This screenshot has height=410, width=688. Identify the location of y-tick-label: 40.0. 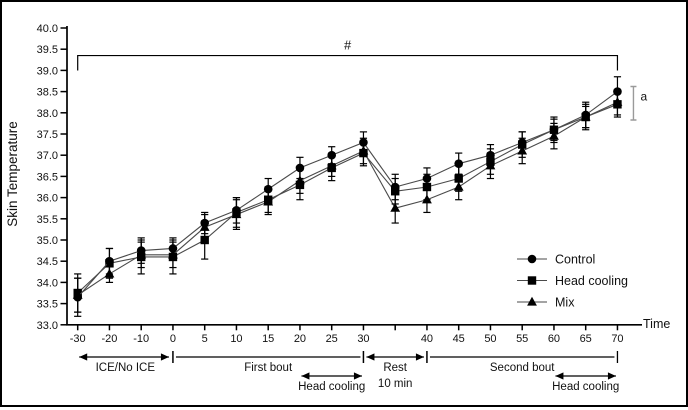
(47, 29).